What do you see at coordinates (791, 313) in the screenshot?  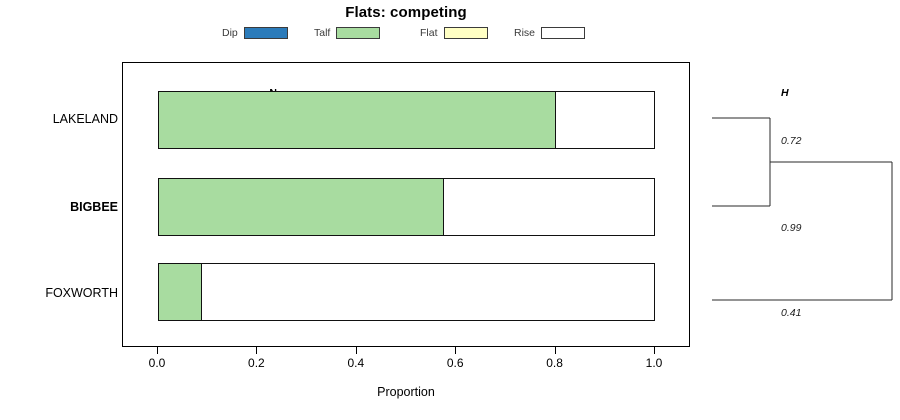 I see `h-value-foxworth: 0.41` at bounding box center [791, 313].